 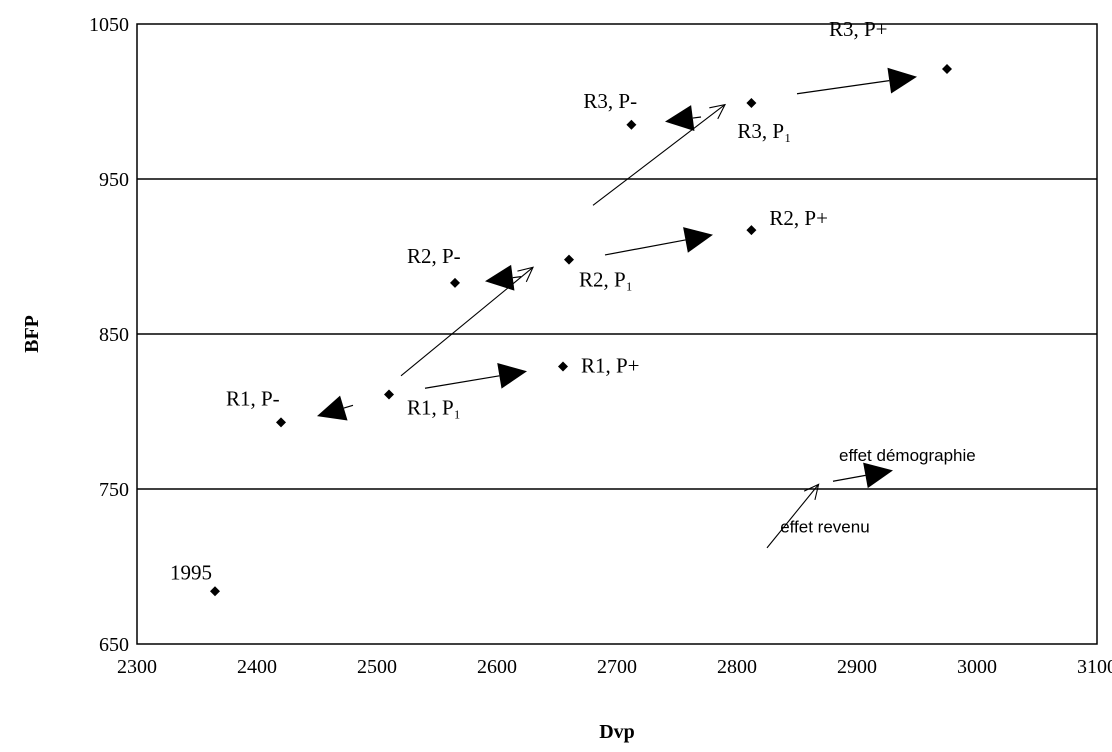 I want to click on arrow-r2-p-plus-head, so click(x=698, y=240).